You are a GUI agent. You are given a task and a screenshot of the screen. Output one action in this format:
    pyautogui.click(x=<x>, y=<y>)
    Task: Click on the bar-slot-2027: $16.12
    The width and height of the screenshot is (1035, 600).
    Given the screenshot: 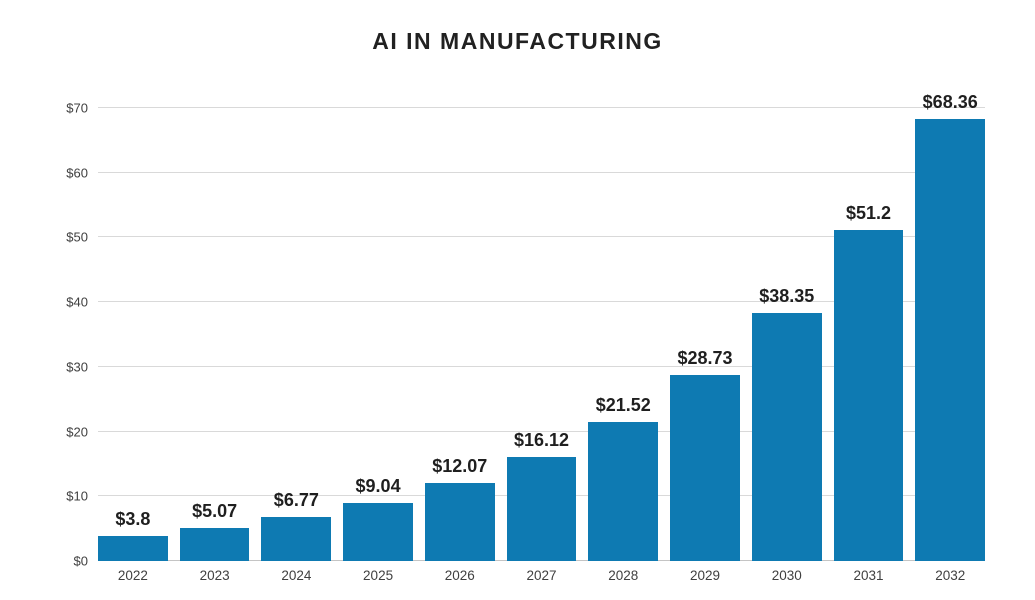 What is the action you would take?
    pyautogui.click(x=541, y=495)
    